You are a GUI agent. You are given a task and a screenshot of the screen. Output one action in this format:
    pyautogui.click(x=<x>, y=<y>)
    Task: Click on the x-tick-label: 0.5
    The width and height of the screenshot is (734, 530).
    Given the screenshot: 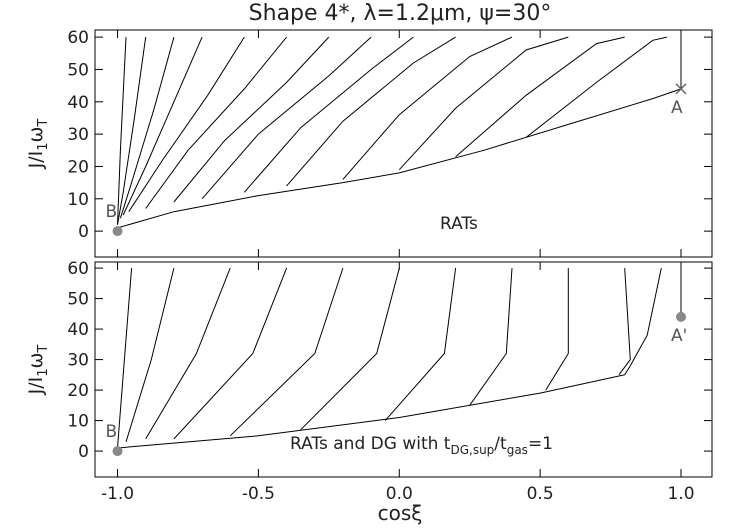 What is the action you would take?
    pyautogui.click(x=540, y=494)
    